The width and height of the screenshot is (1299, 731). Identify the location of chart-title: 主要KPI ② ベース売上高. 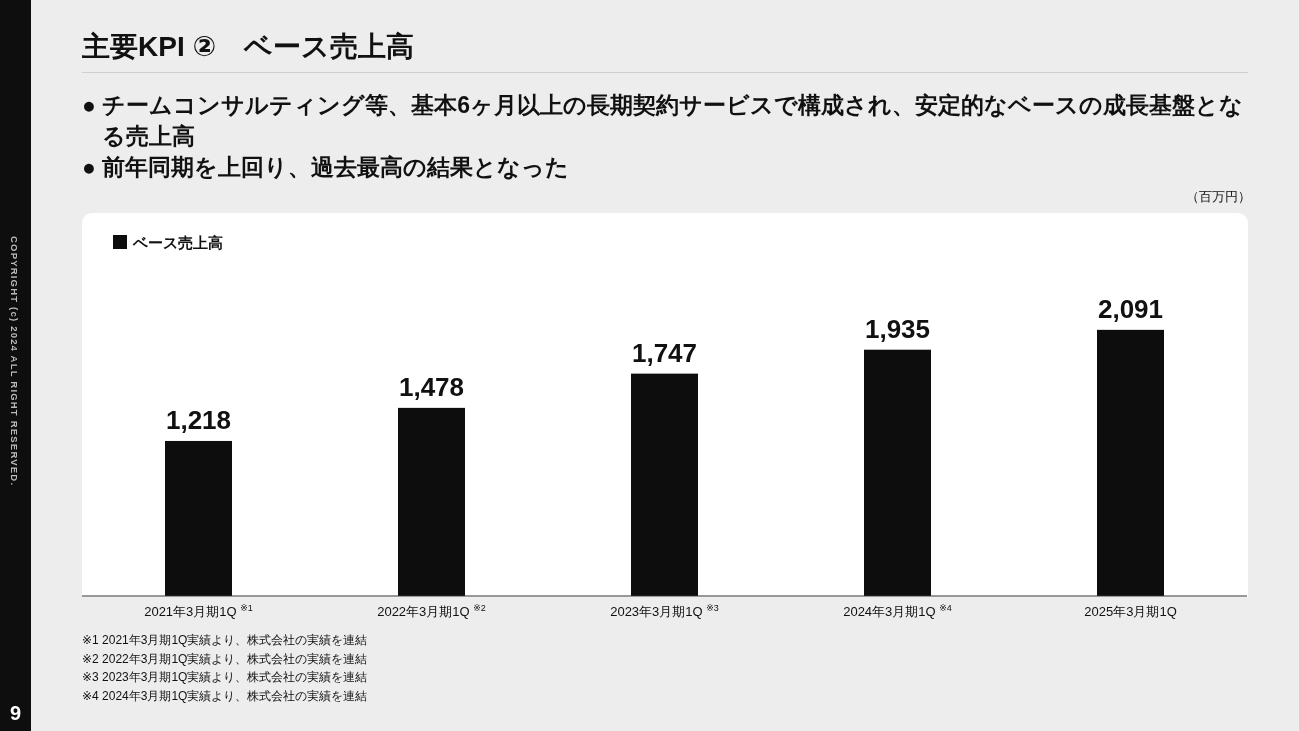
(248, 47).